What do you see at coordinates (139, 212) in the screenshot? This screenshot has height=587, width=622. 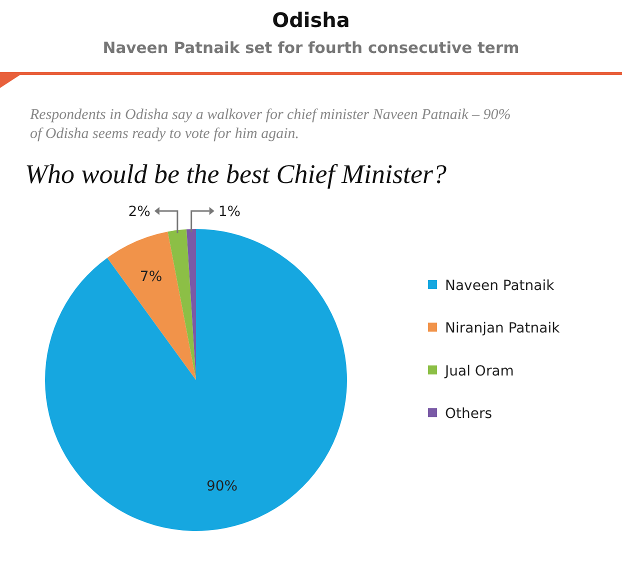 I see `data-label: 2%` at bounding box center [139, 212].